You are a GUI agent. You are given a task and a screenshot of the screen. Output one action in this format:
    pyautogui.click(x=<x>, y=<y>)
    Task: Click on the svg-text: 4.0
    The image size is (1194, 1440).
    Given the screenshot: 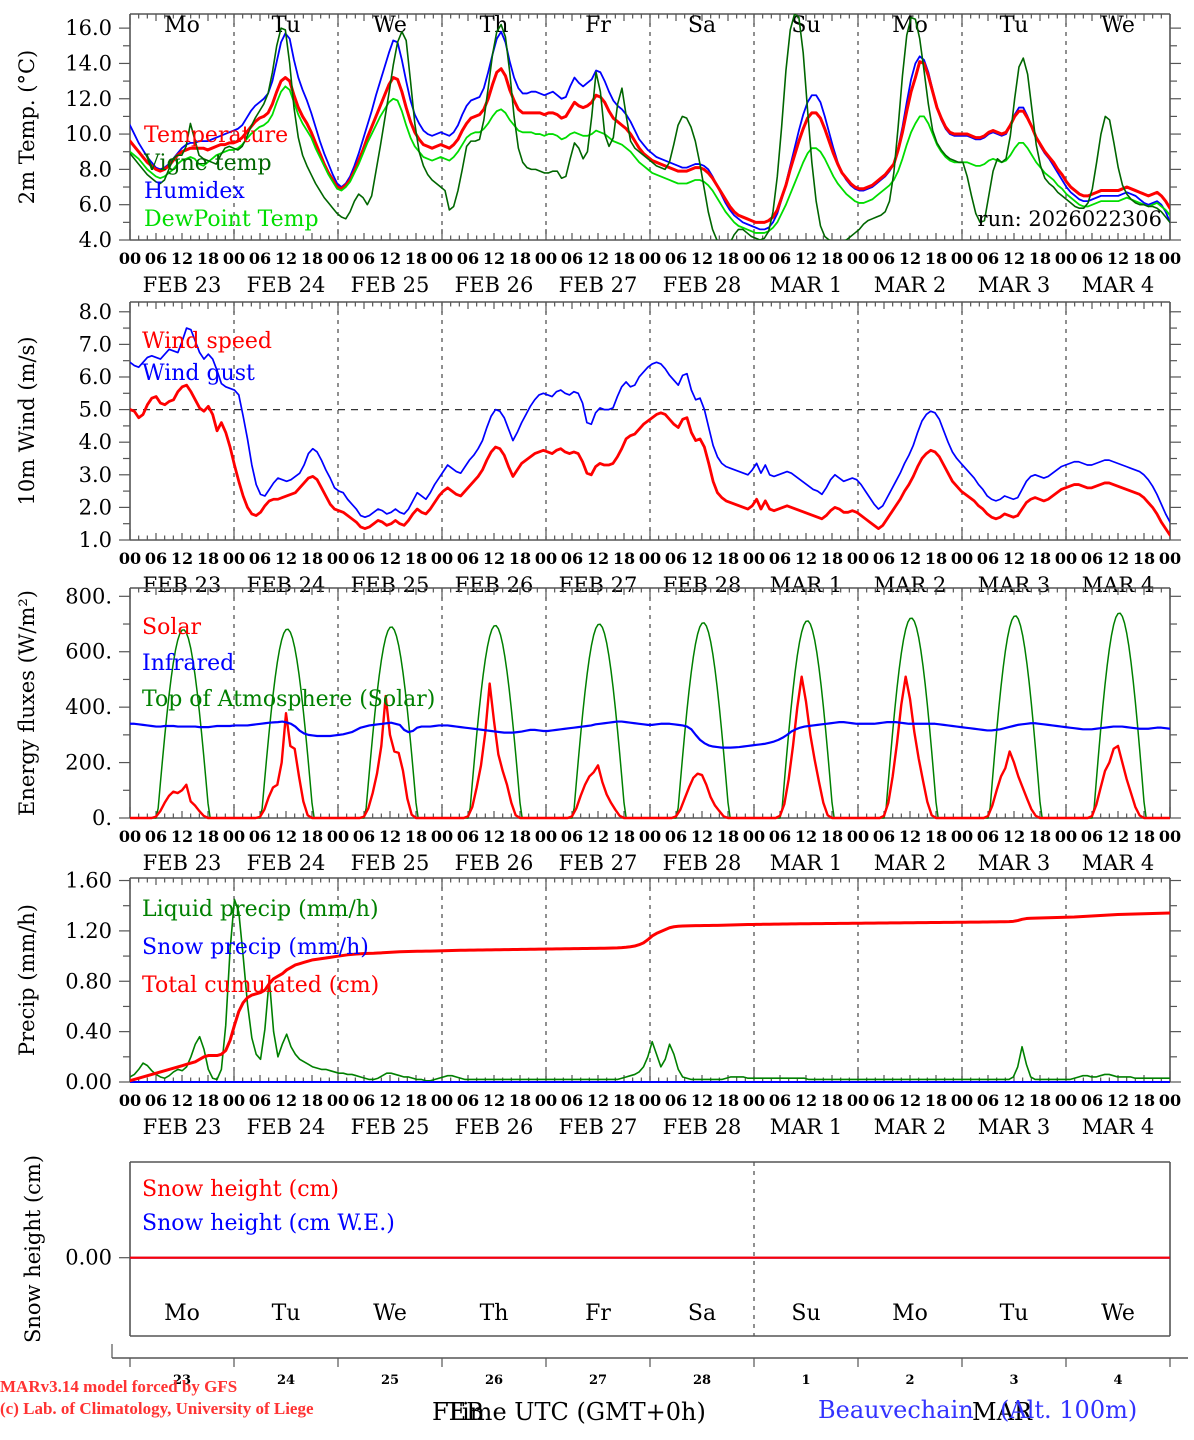 What is the action you would take?
    pyautogui.click(x=95, y=442)
    